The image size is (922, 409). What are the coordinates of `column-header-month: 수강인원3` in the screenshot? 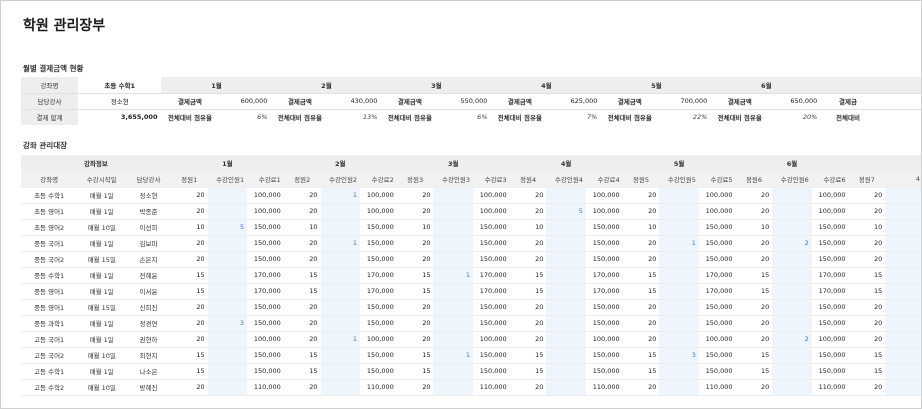 It's located at (453, 179).